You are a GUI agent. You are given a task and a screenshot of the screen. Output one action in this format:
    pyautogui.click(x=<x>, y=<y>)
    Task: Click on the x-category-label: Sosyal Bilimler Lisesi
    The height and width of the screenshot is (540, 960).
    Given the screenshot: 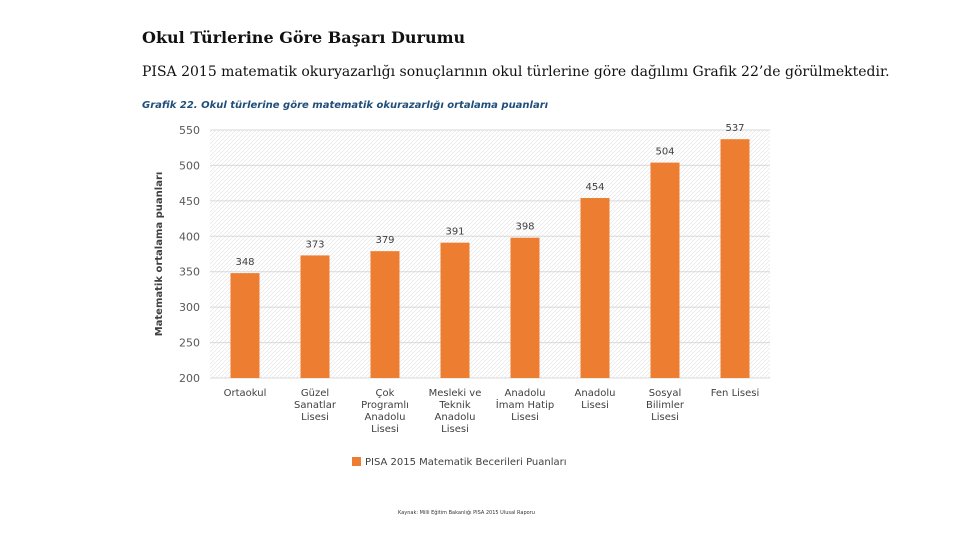 What is the action you would take?
    pyautogui.click(x=665, y=405)
    